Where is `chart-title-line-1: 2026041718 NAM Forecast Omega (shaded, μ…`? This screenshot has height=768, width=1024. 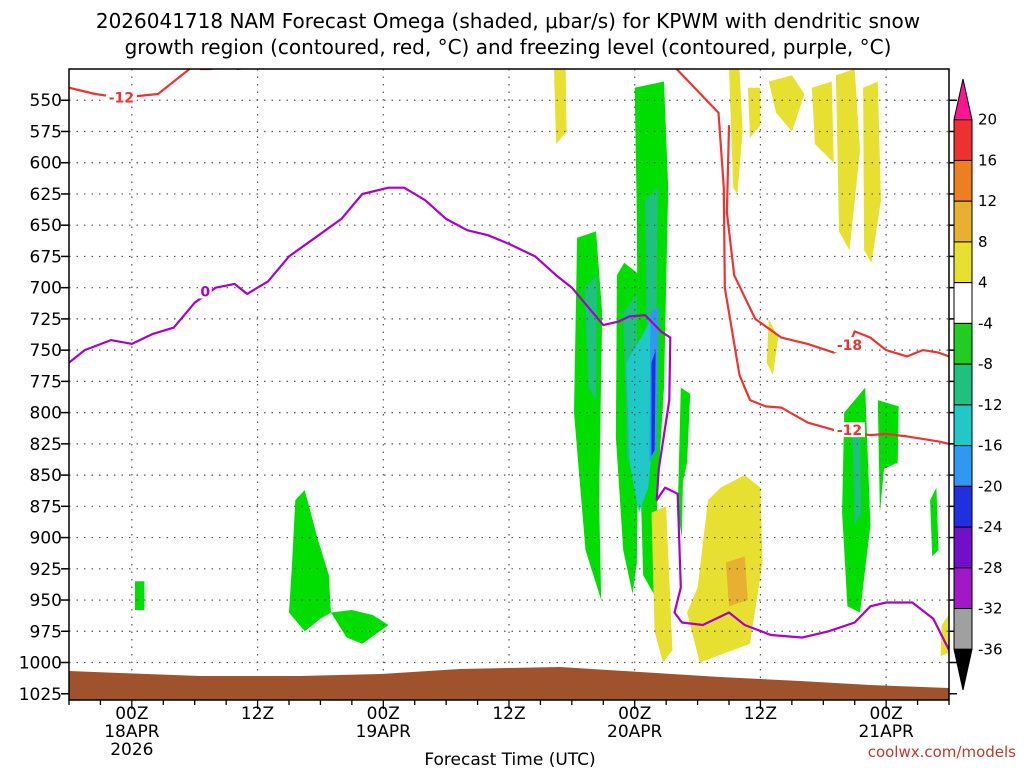 chart-title-line-1: 2026041718 NAM Forecast Omega (shaded, μ… is located at coordinates (508, 21).